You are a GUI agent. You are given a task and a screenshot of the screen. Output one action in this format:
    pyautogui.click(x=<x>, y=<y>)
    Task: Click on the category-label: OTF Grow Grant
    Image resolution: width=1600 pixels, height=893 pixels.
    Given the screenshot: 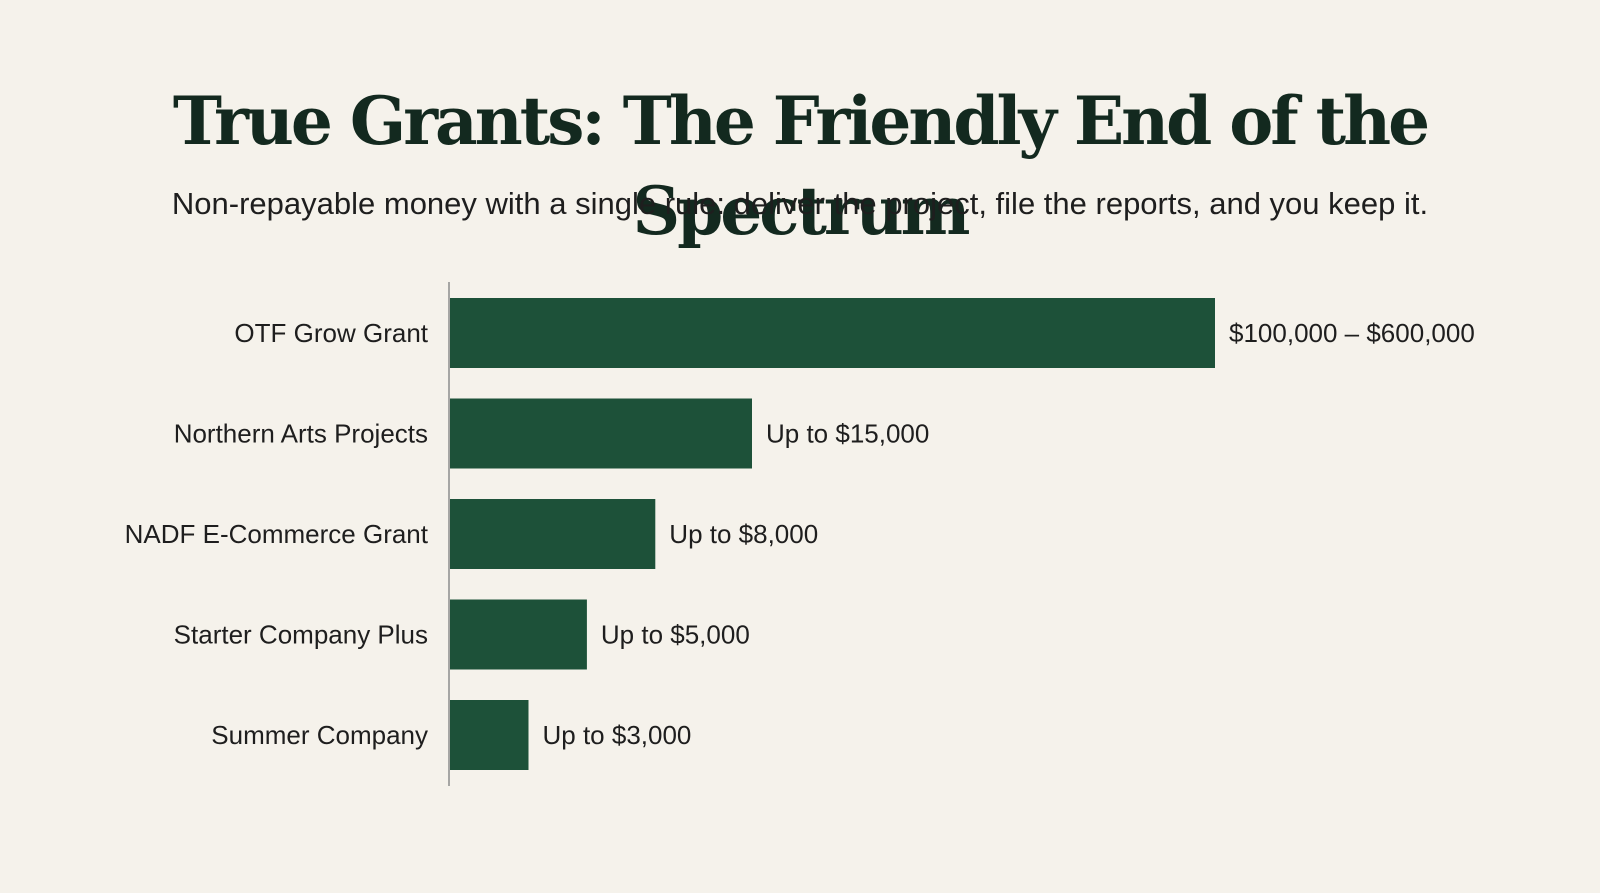 What is the action you would take?
    pyautogui.click(x=331, y=333)
    